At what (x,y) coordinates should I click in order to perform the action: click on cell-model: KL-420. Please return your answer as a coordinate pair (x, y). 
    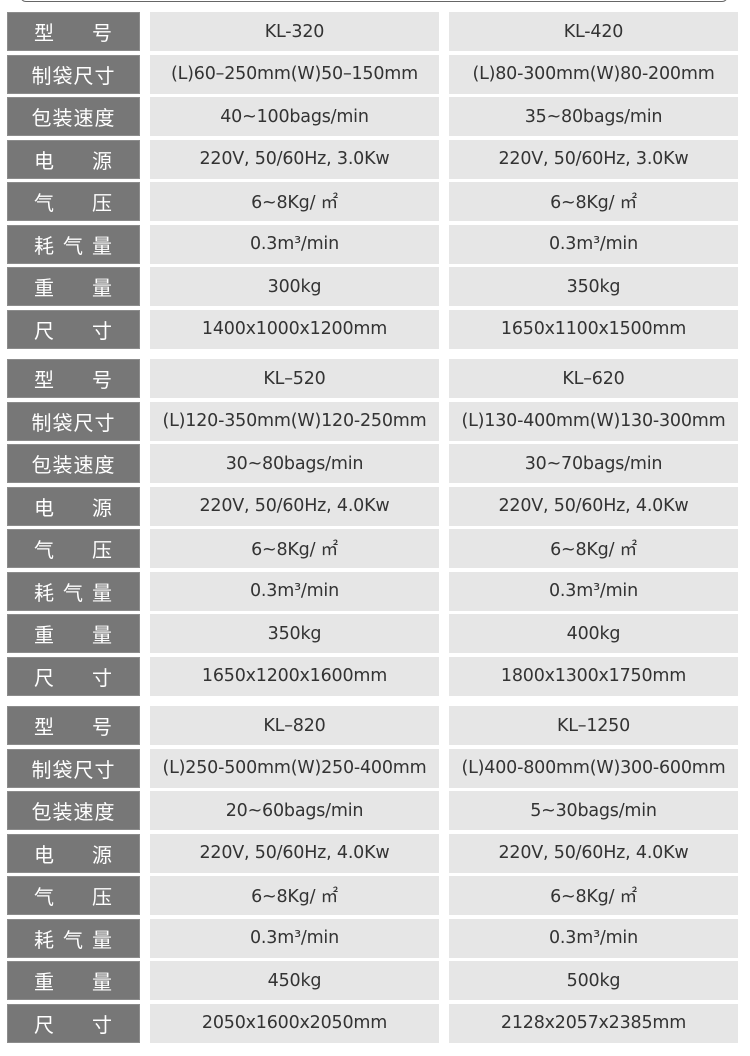
    Looking at the image, I should click on (593, 31).